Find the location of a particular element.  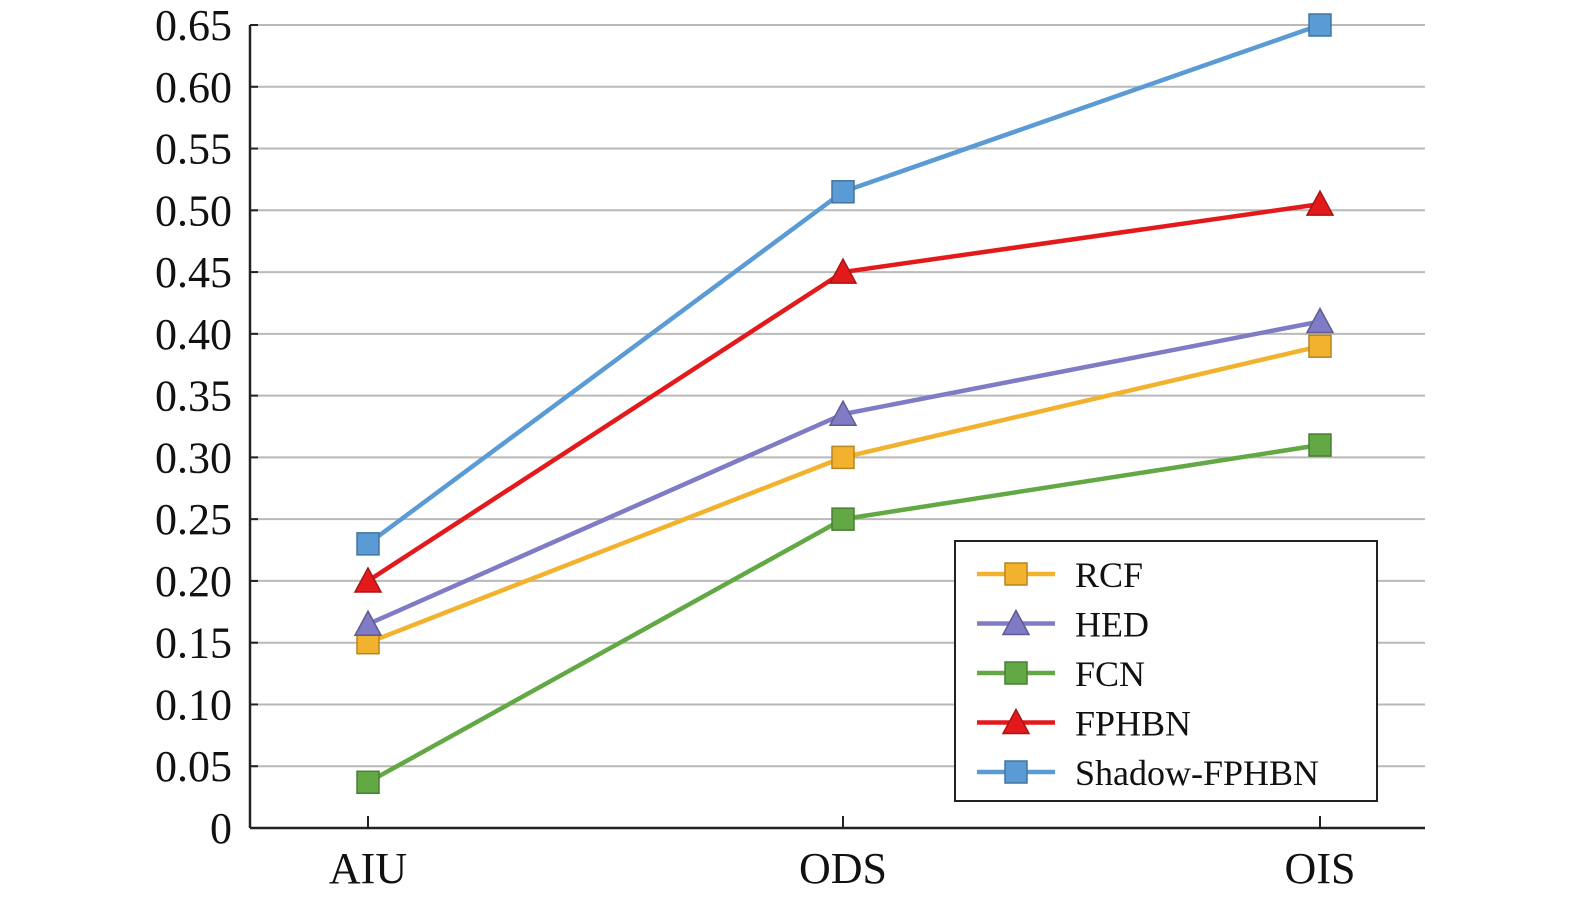

legend-label: Shadow-FPHBN is located at coordinates (1197, 773).